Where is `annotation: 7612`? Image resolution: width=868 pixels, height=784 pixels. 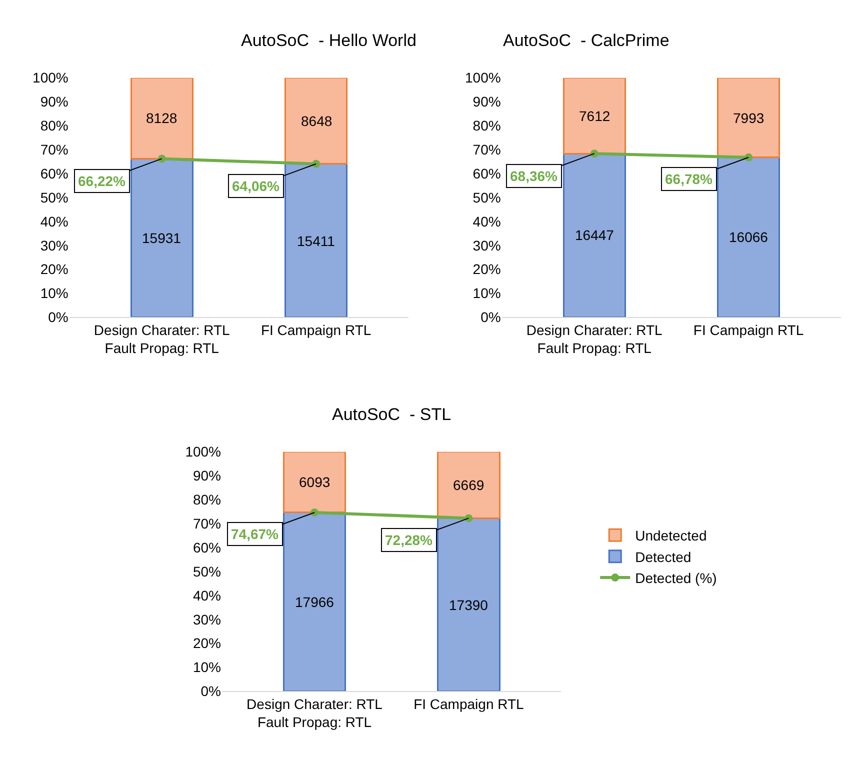 annotation: 7612 is located at coordinates (594, 116).